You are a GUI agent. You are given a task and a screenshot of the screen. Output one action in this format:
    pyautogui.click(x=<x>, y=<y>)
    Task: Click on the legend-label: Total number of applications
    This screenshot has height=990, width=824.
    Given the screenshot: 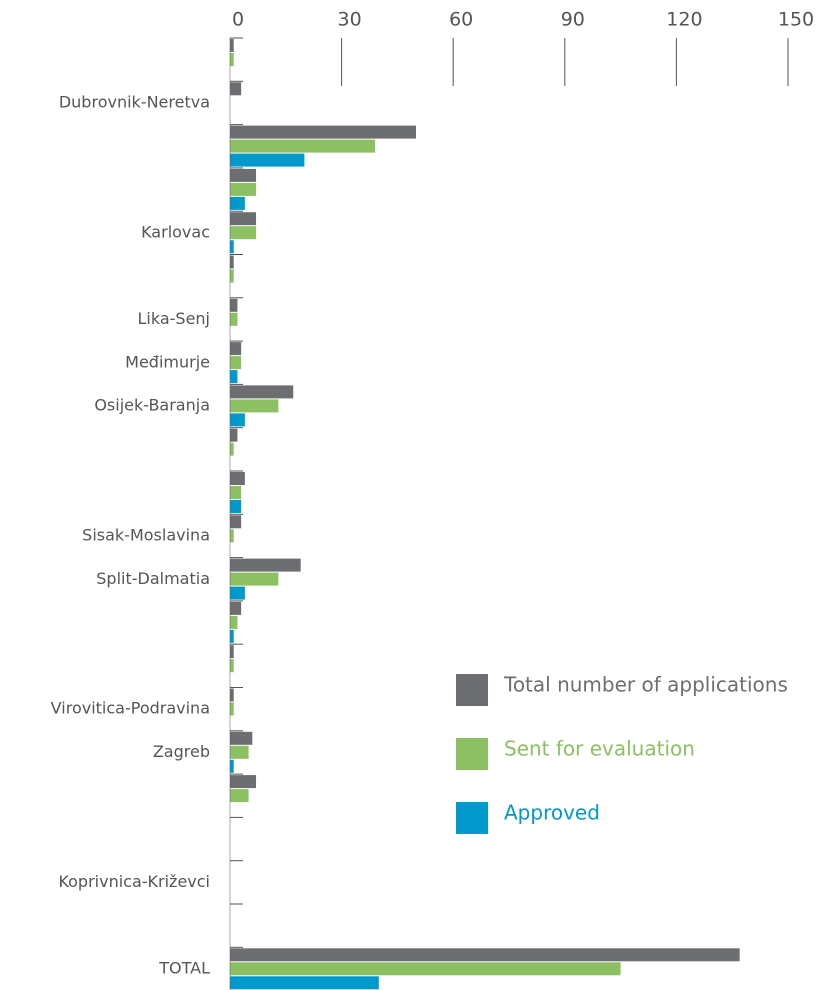 What is the action you would take?
    pyautogui.click(x=645, y=685)
    